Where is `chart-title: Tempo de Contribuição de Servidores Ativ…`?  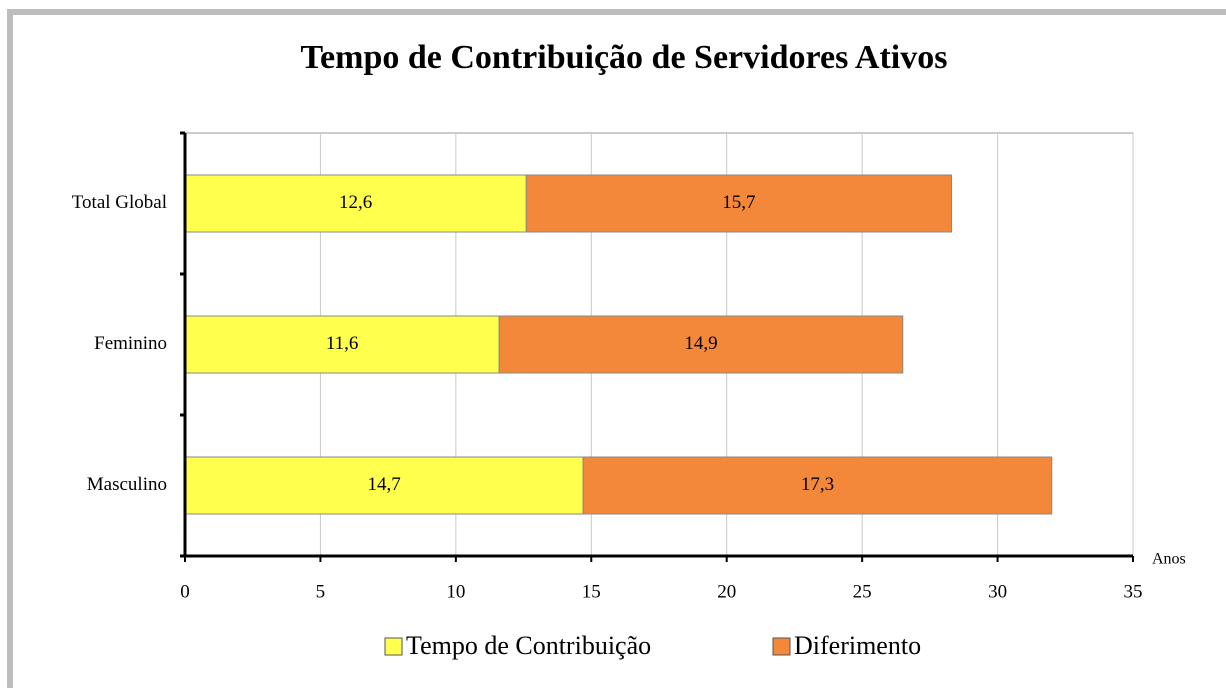 chart-title: Tempo de Contribuição de Servidores Ativ… is located at coordinates (624, 57).